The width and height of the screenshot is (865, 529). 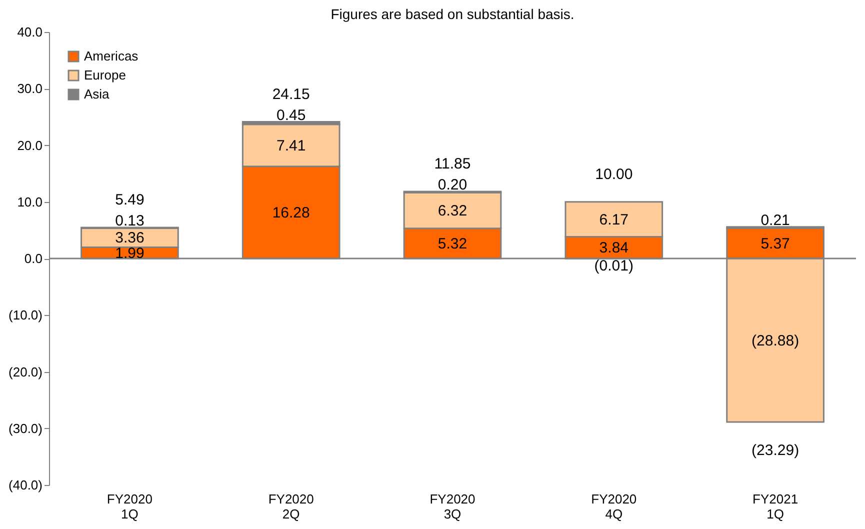 I want to click on chart-subtitle: Figures are based on substantial basis., so click(x=452, y=14).